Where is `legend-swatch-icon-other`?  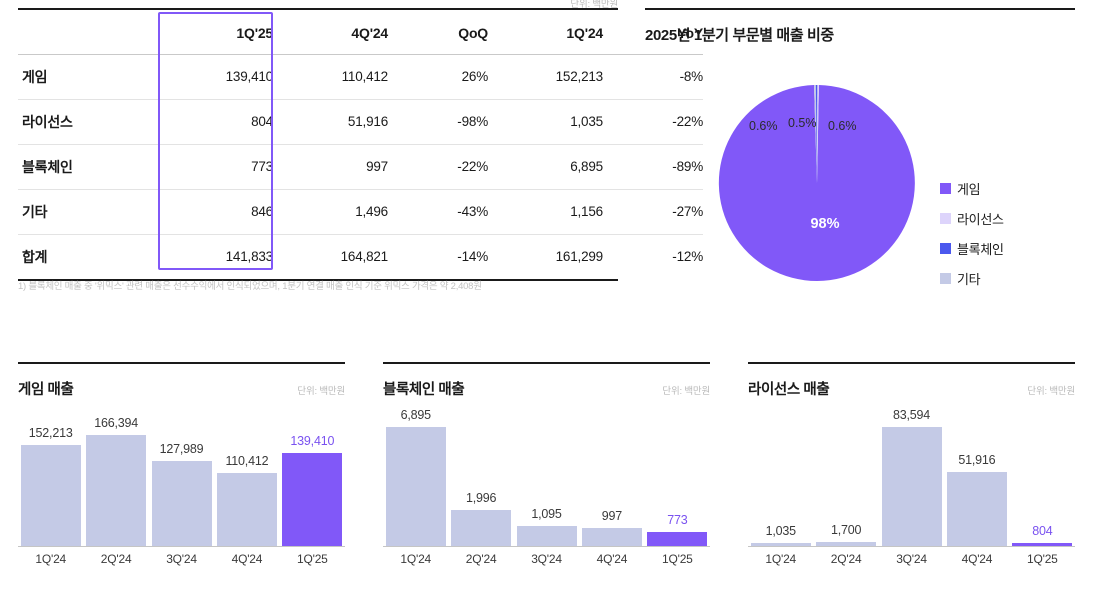 legend-swatch-icon-other is located at coordinates (945, 278).